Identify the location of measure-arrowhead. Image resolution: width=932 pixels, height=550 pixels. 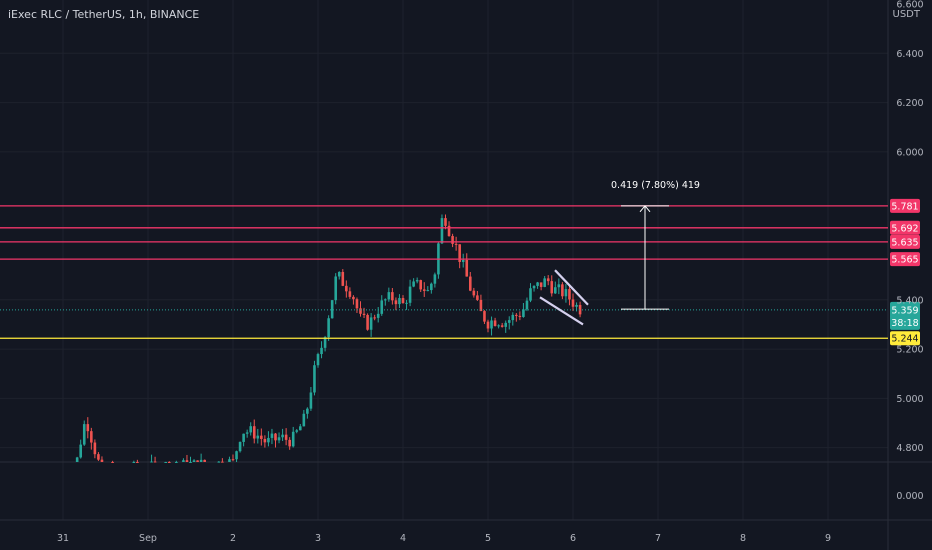
(645, 209).